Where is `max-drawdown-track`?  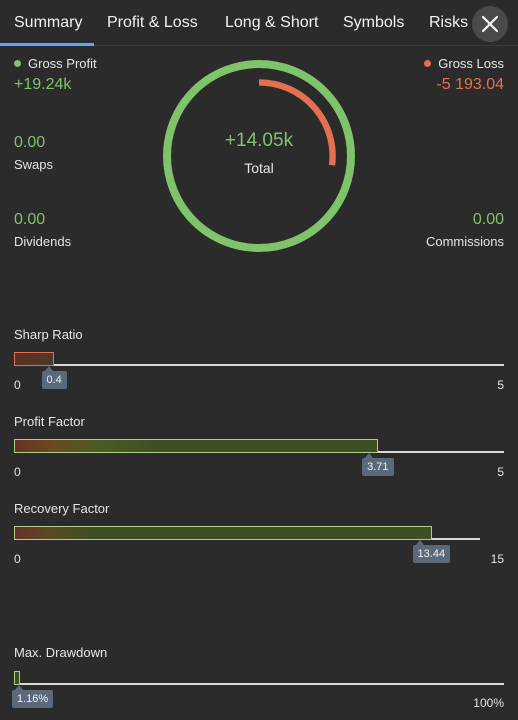
max-drawdown-track is located at coordinates (259, 684).